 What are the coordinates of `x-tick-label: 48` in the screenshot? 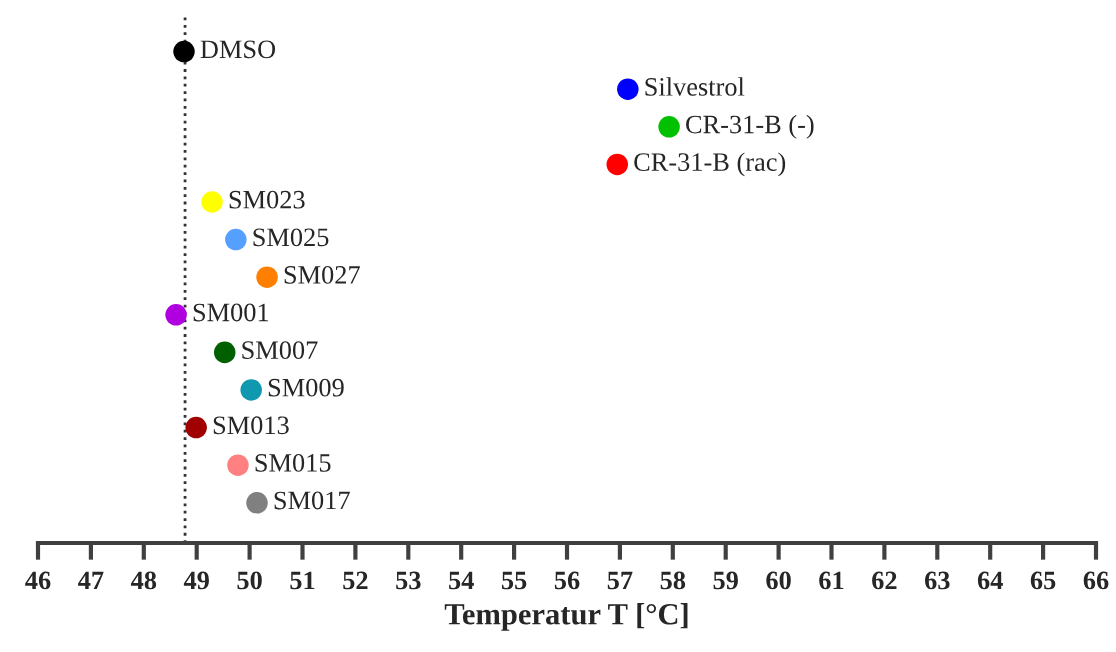 It's located at (143, 580).